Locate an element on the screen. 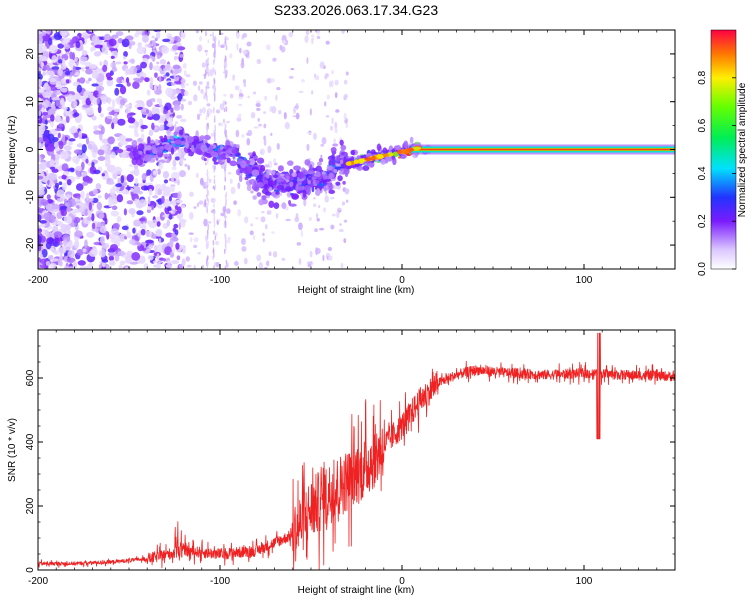  y-tick-label: 400 is located at coordinates (30, 441).